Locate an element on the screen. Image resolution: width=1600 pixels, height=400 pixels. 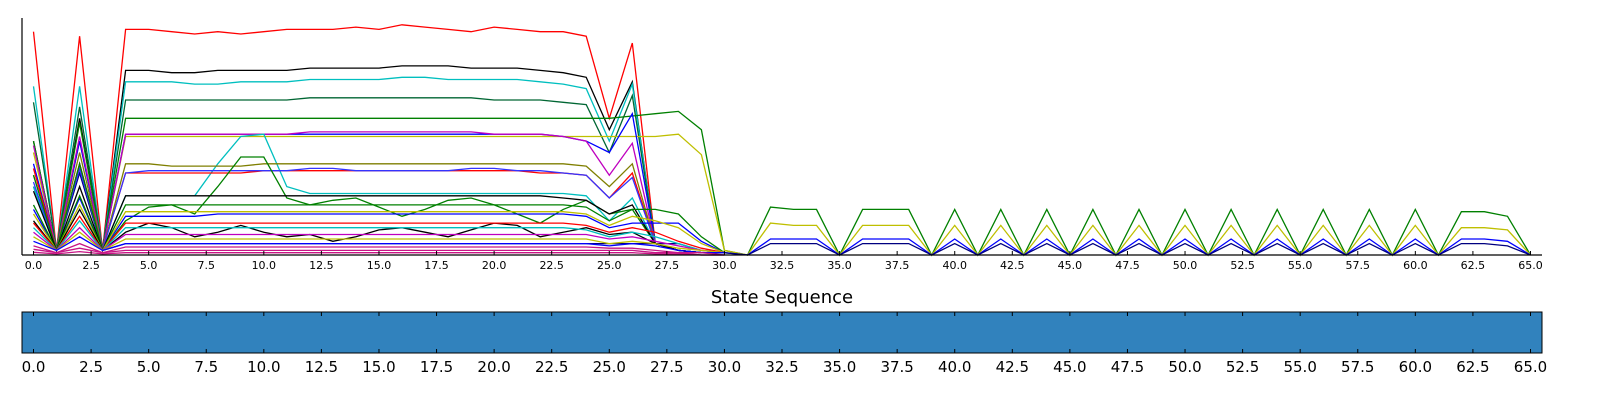
chart-title: State Sequence is located at coordinates (782, 297).